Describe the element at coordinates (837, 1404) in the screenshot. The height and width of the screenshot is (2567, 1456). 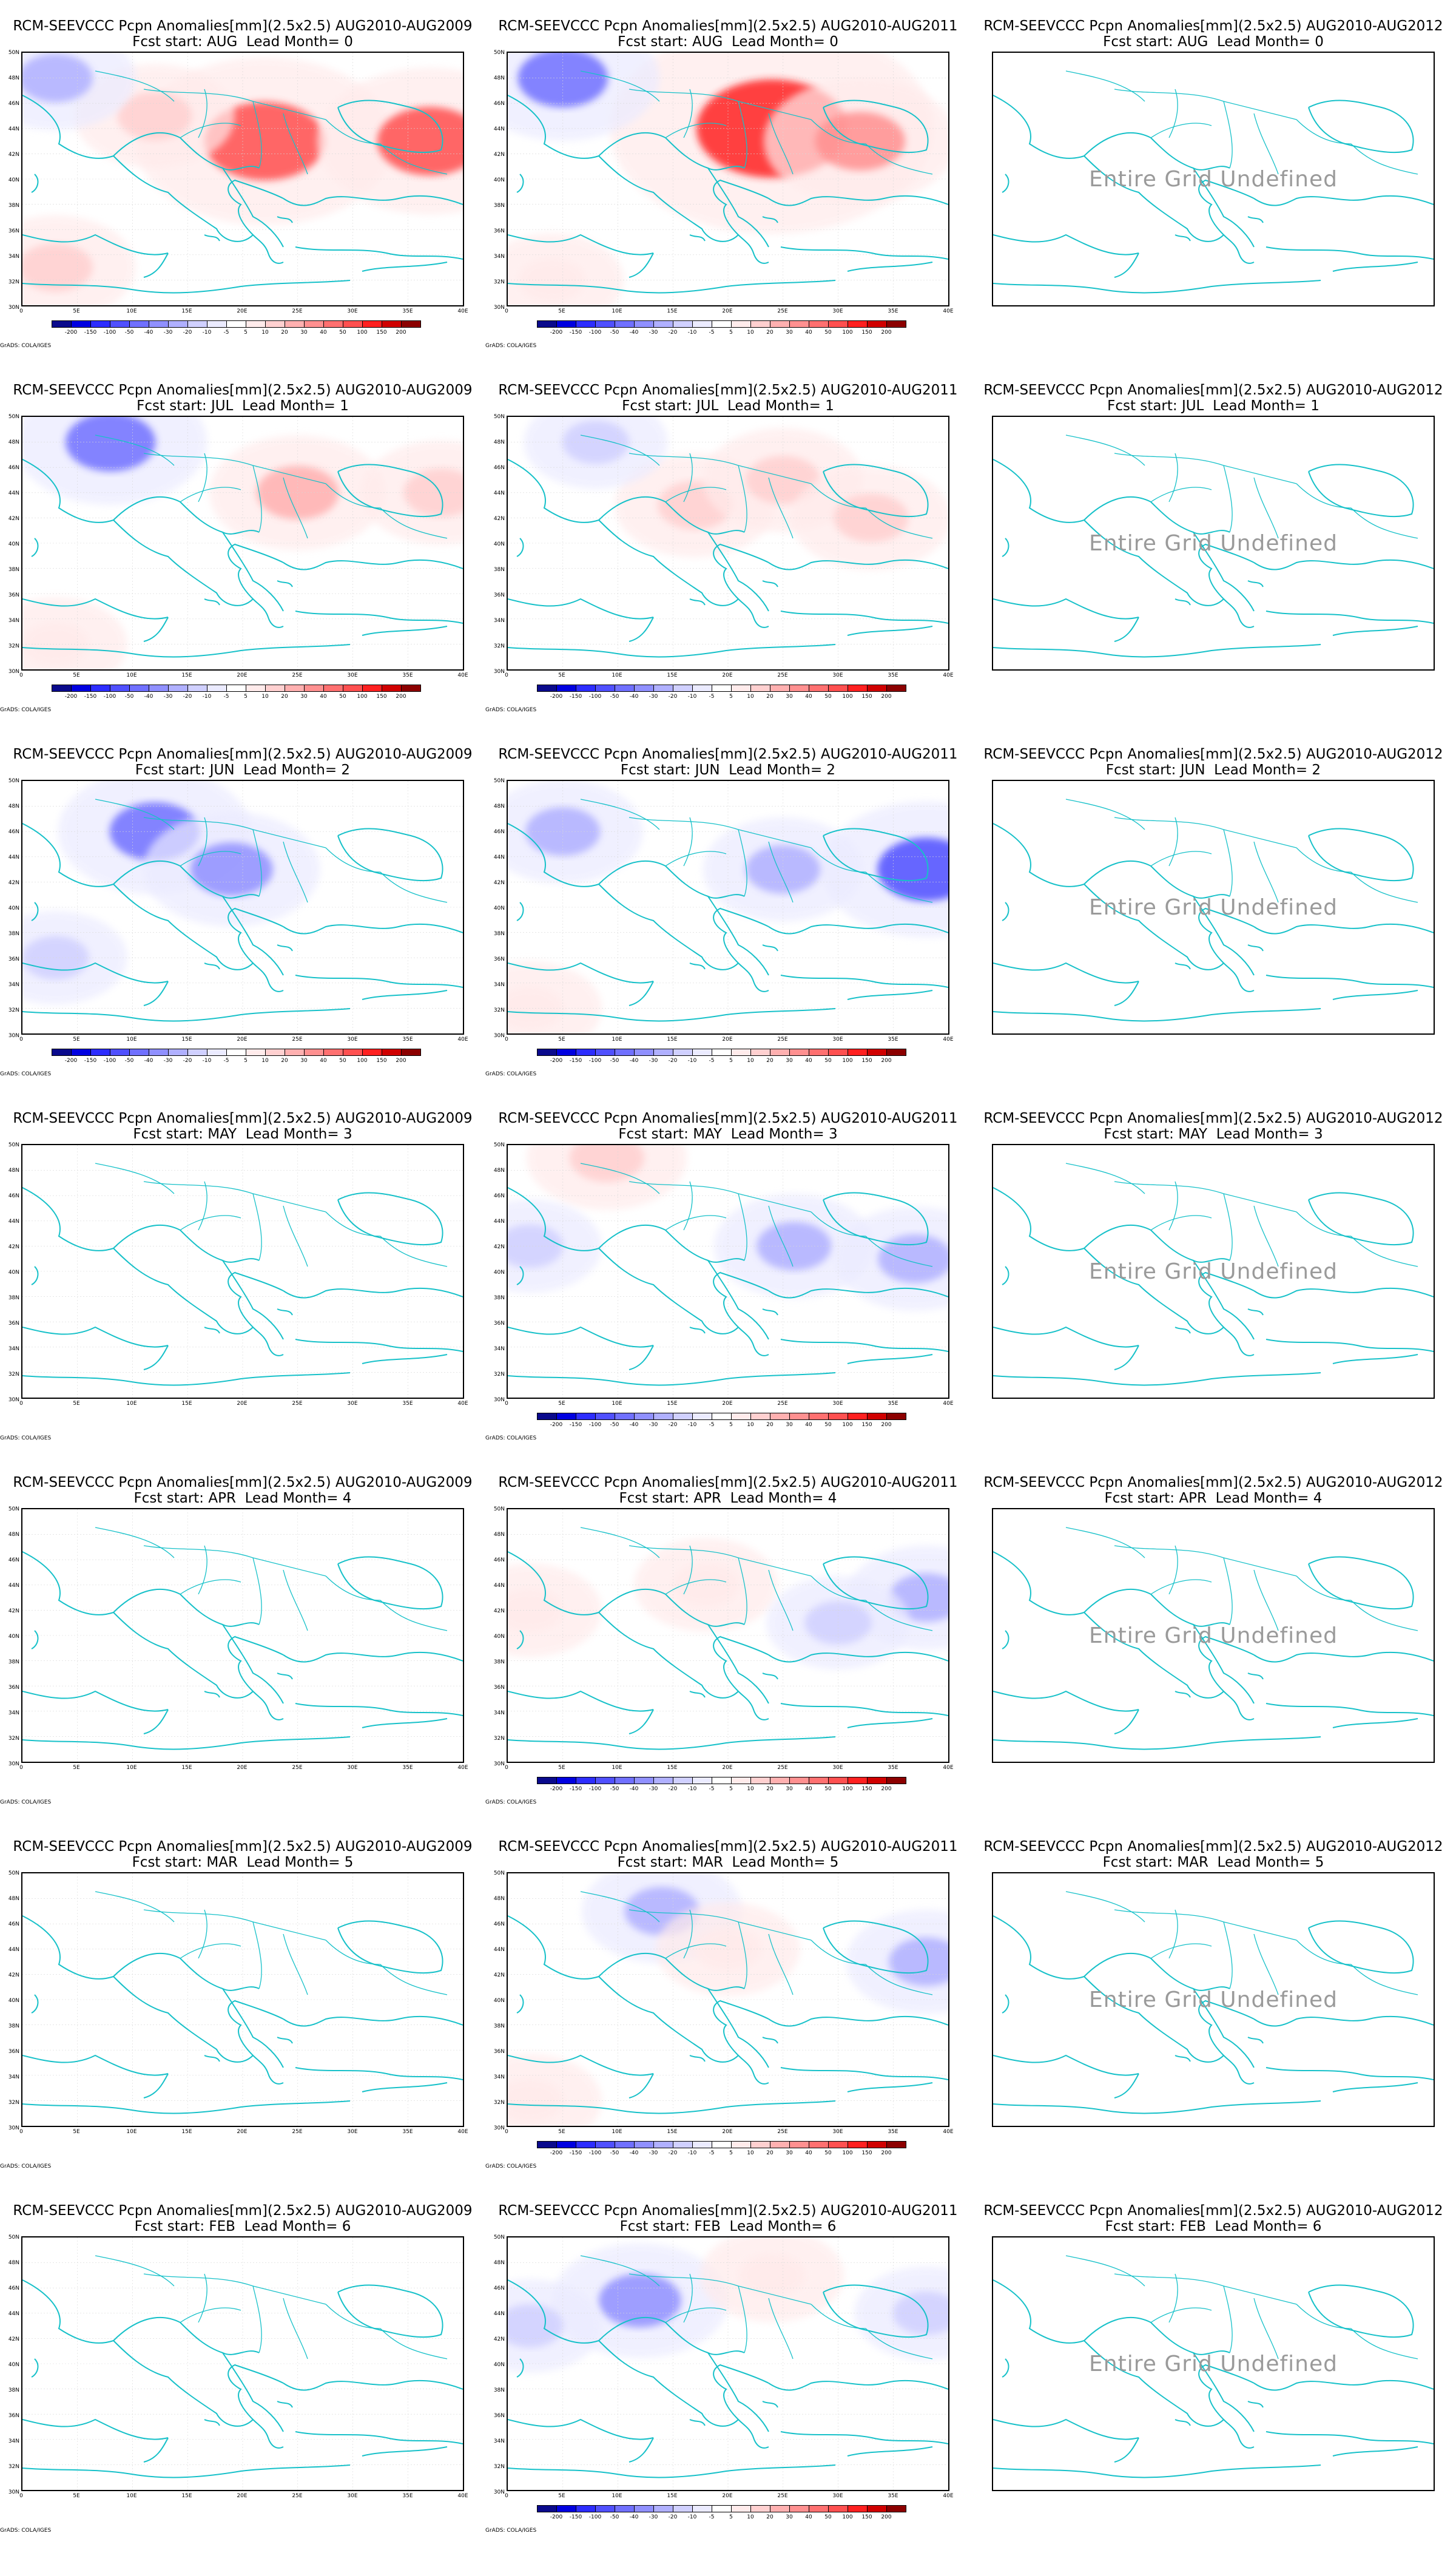
I see `longitude-label: 30E` at that location.